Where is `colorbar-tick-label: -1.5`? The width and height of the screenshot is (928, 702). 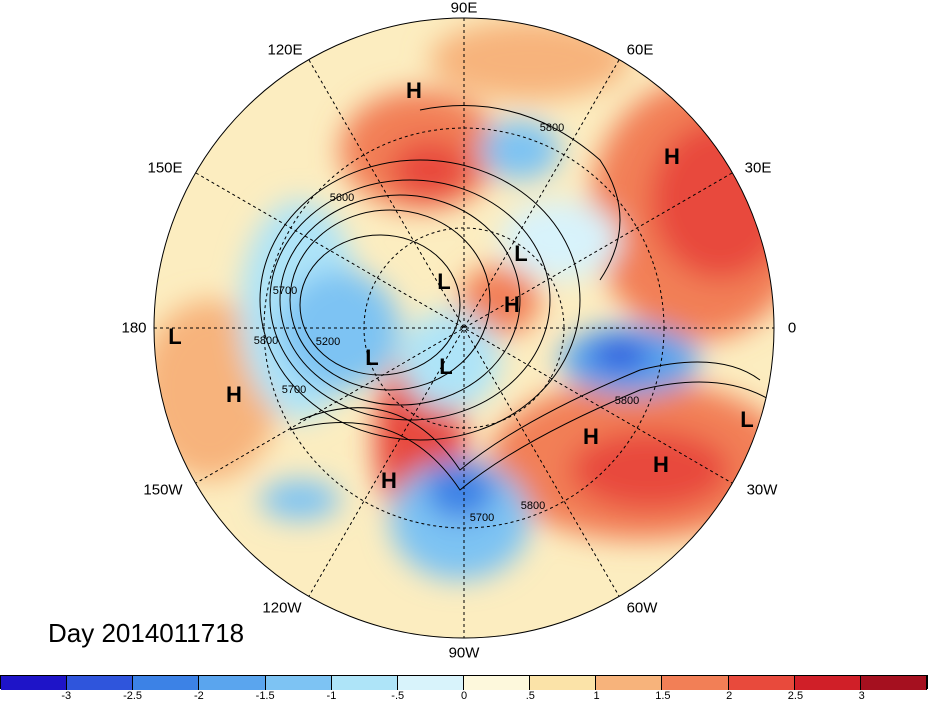 colorbar-tick-label: -1.5 is located at coordinates (265, 696).